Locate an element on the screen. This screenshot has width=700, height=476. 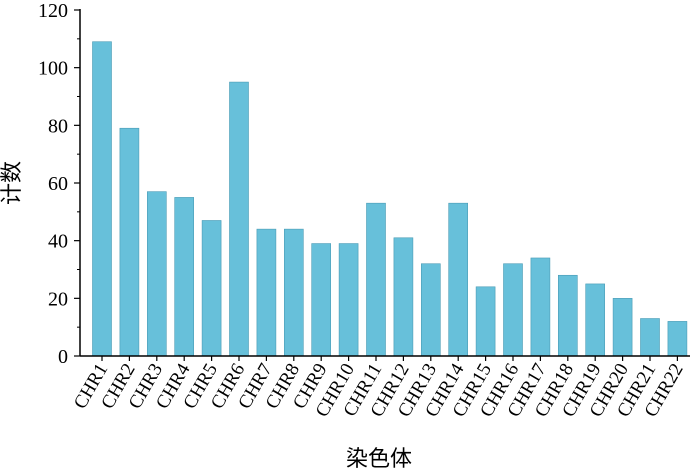
y-axis-title: 计数 is located at coordinates (12, 183).